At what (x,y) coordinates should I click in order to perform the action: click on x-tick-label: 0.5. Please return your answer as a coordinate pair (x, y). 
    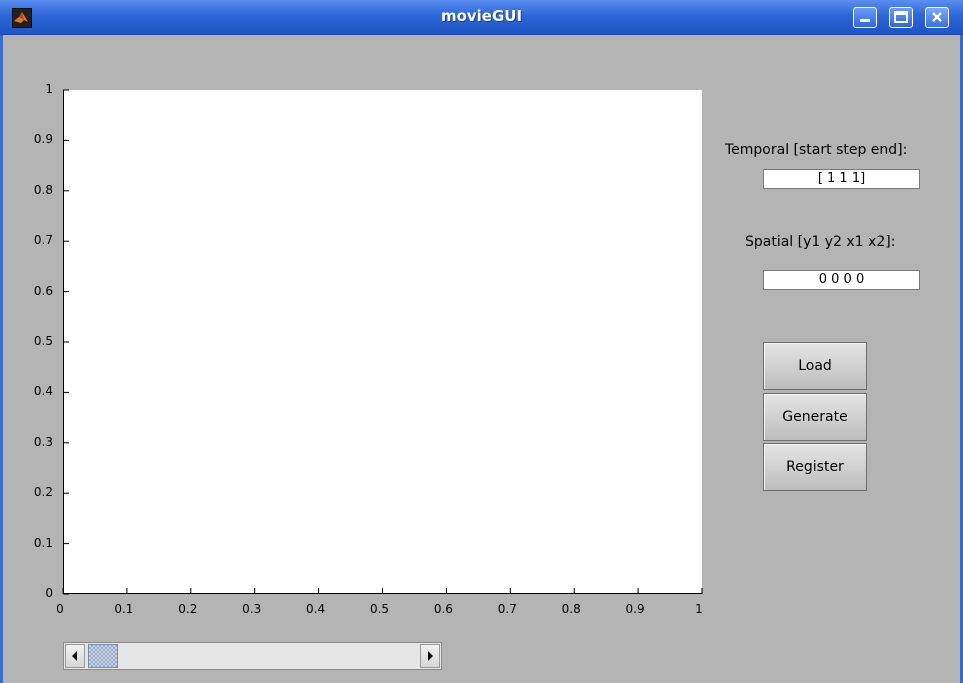
    Looking at the image, I should click on (379, 609).